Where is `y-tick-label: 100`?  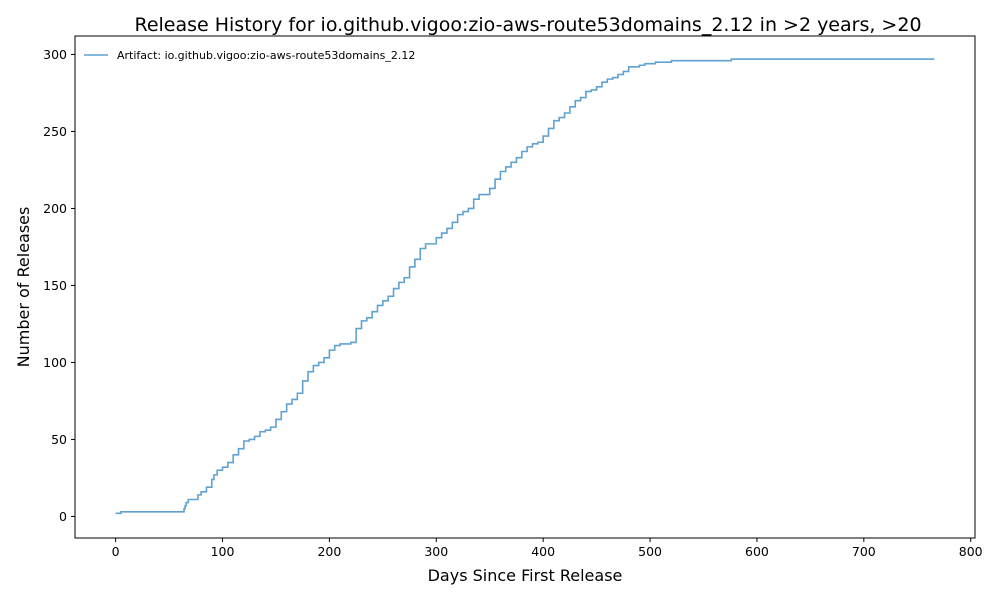 y-tick-label: 100 is located at coordinates (55, 362).